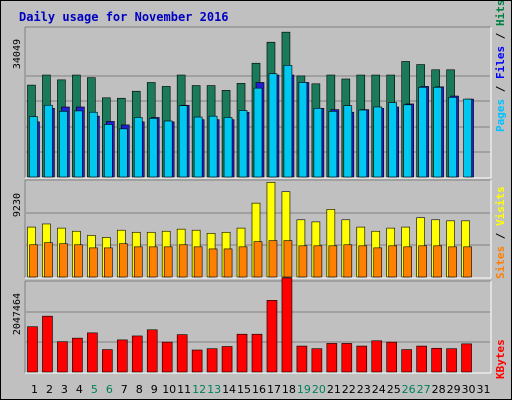  What do you see at coordinates (259, 389) in the screenshot?
I see `x-tick-day-16: 16` at bounding box center [259, 389].